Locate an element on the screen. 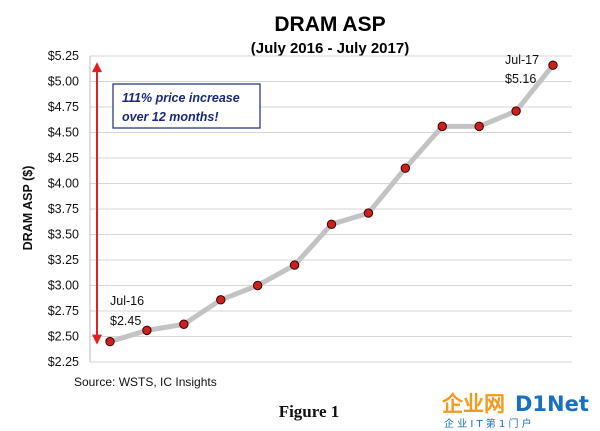  y-tick-label: $3.00 is located at coordinates (63, 286).